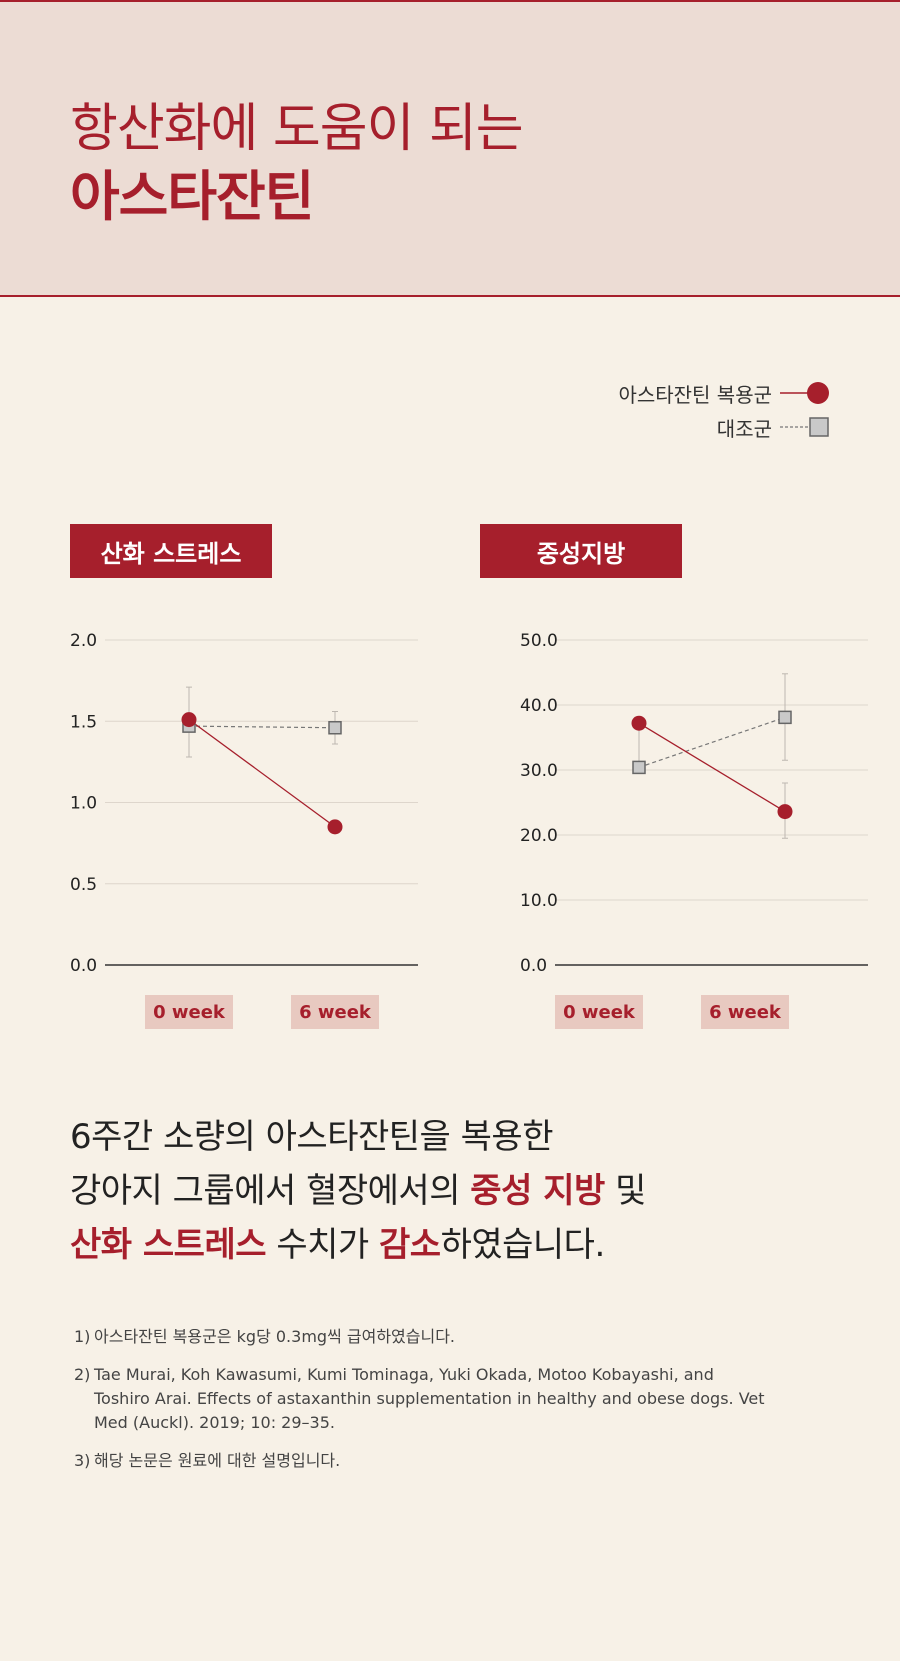 The image size is (900, 1661). What do you see at coordinates (581, 551) in the screenshot?
I see `chart-title-triglyceride: 중성지방` at bounding box center [581, 551].